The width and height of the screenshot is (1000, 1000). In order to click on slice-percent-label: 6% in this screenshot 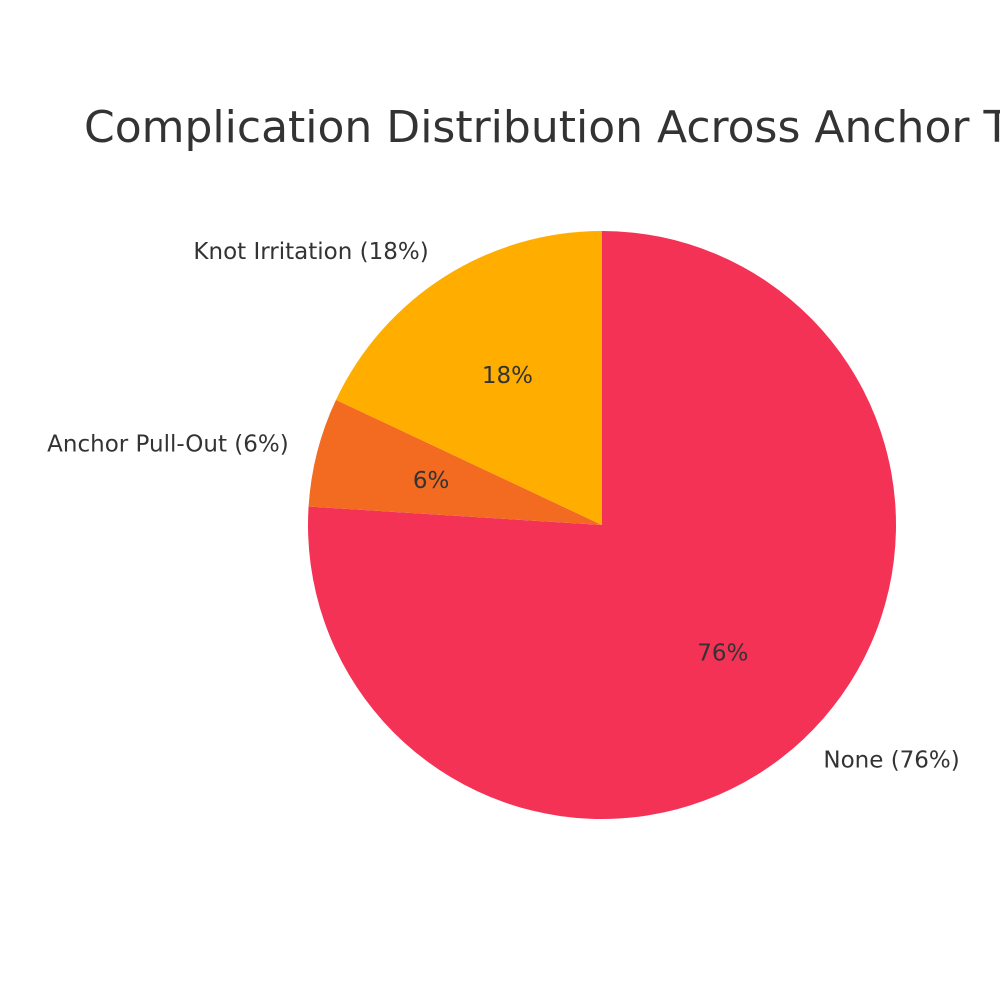, I will do `click(431, 481)`.